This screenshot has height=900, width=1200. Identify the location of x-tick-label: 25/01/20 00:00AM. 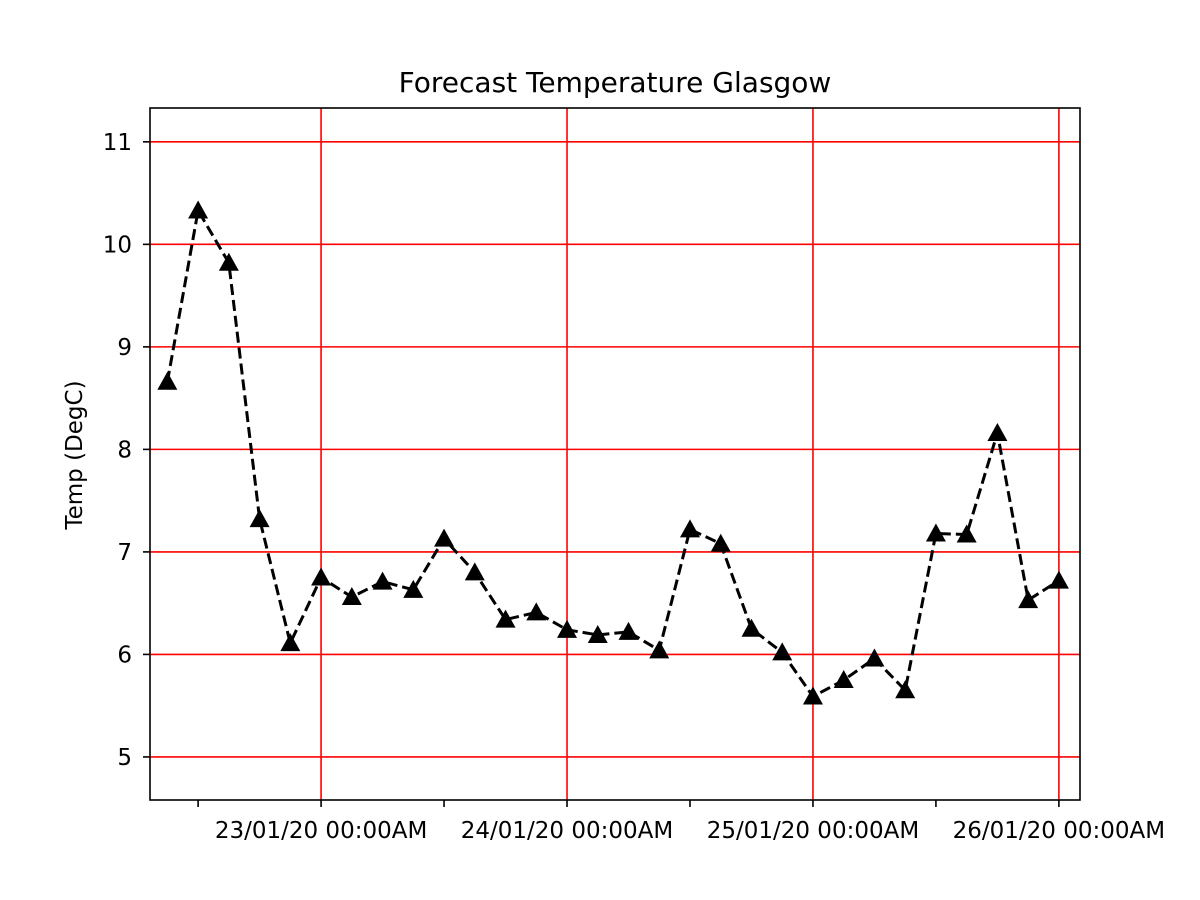
(813, 831).